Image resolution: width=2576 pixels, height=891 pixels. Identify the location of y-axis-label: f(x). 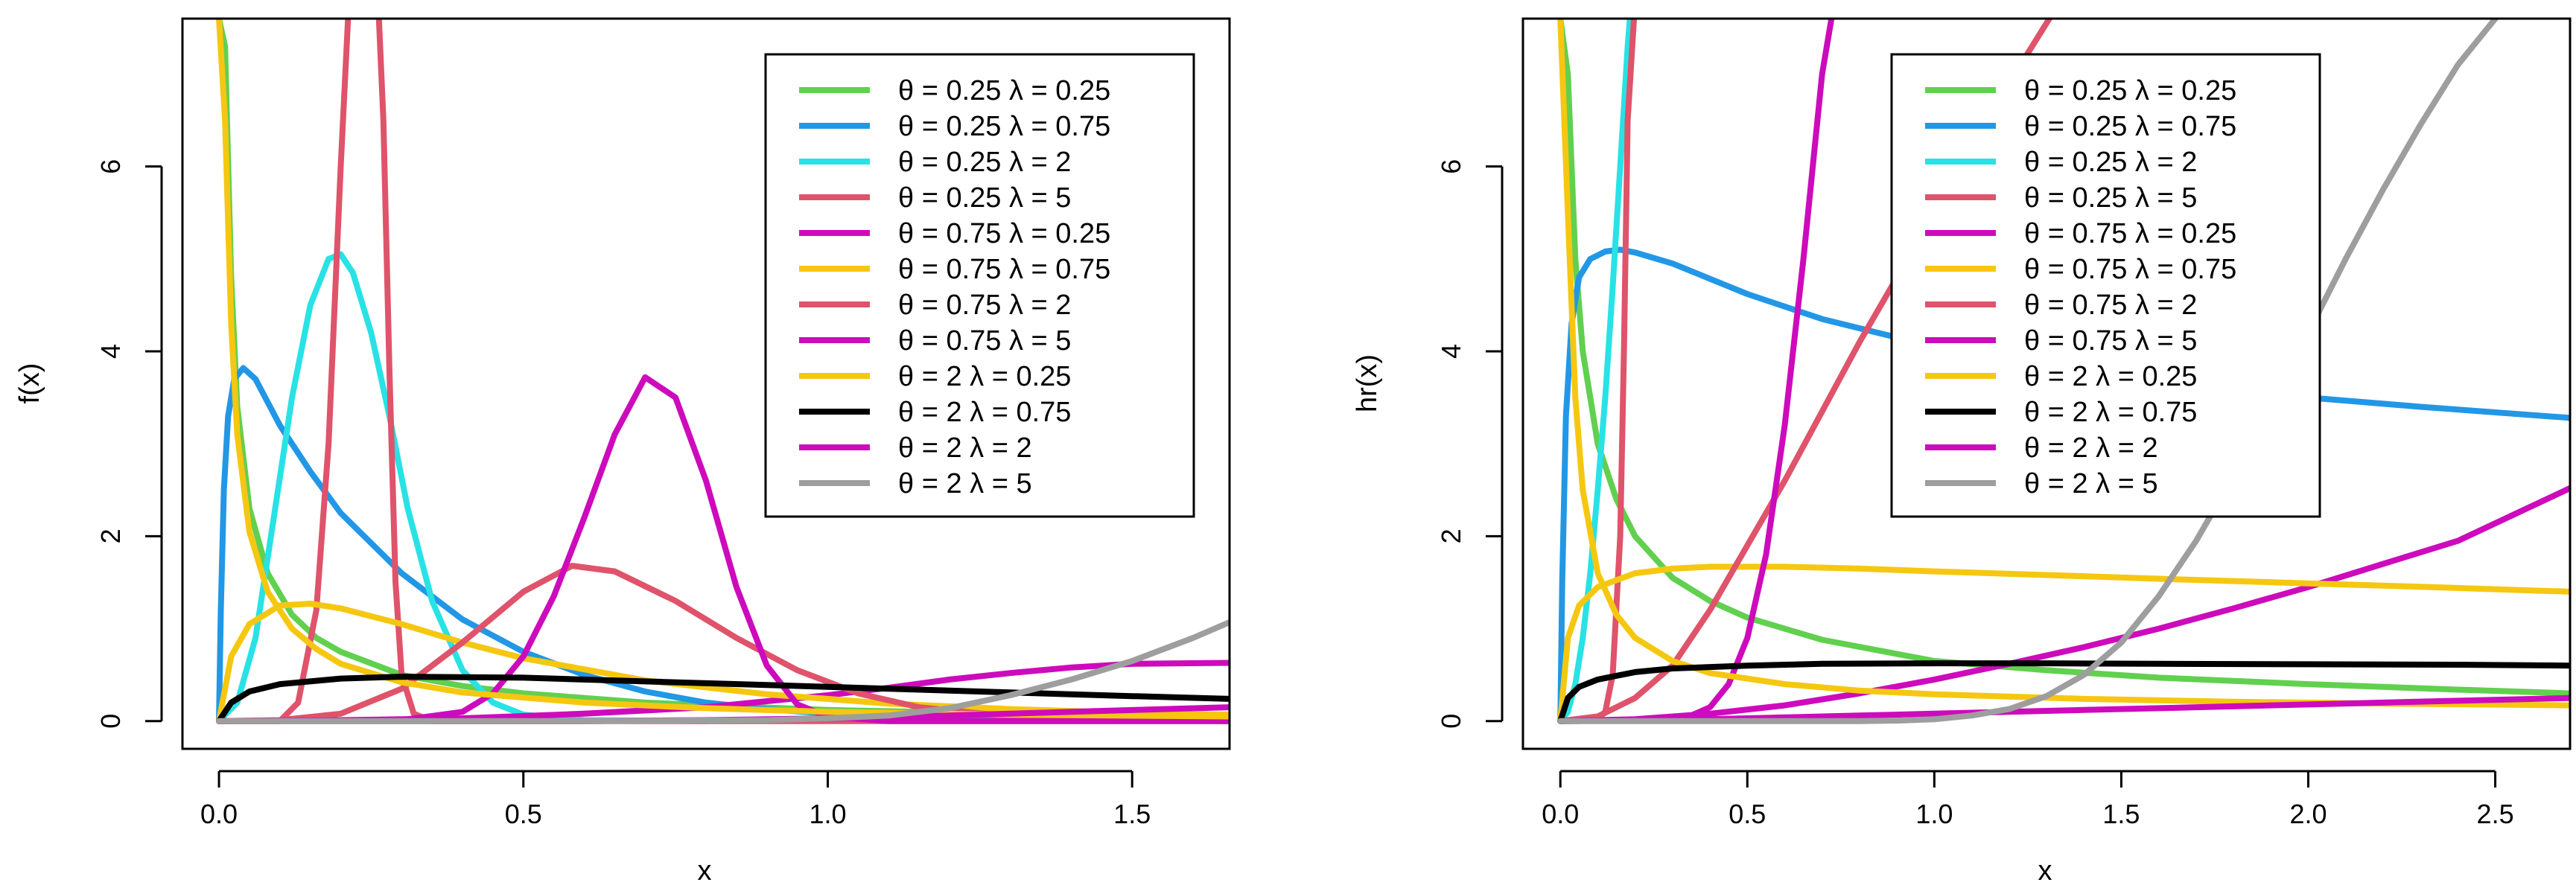
(29, 383).